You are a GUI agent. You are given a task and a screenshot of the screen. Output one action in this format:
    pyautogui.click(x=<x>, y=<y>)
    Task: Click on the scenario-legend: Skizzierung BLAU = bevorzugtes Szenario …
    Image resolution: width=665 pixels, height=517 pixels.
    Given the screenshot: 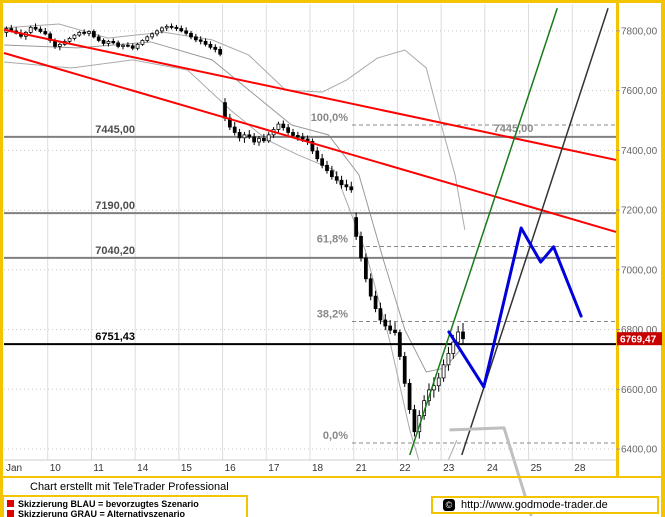 What is the action you would take?
    pyautogui.click(x=125, y=506)
    